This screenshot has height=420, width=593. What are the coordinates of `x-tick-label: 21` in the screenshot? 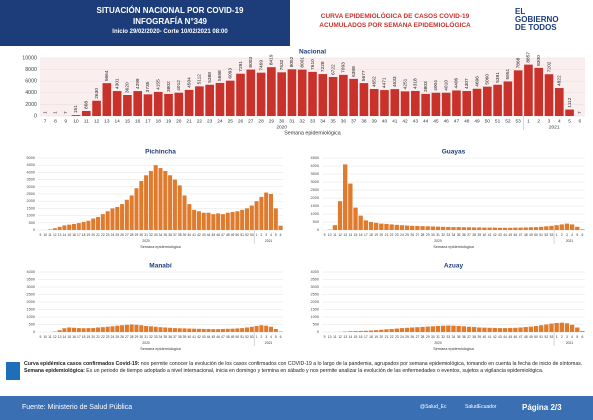 It's located at (189, 121).